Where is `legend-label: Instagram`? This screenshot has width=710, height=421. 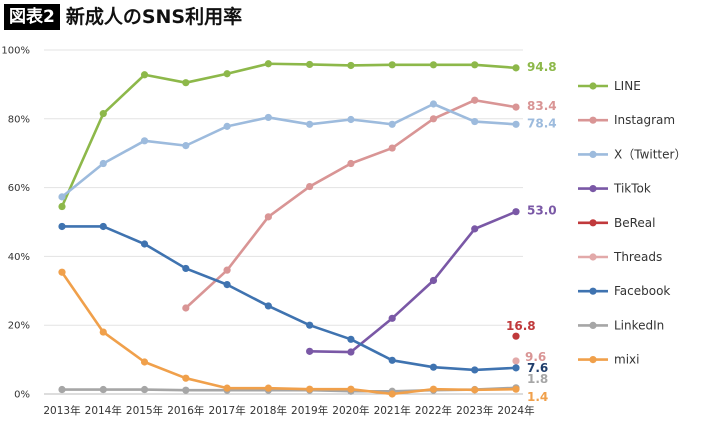 legend-label: Instagram is located at coordinates (644, 120).